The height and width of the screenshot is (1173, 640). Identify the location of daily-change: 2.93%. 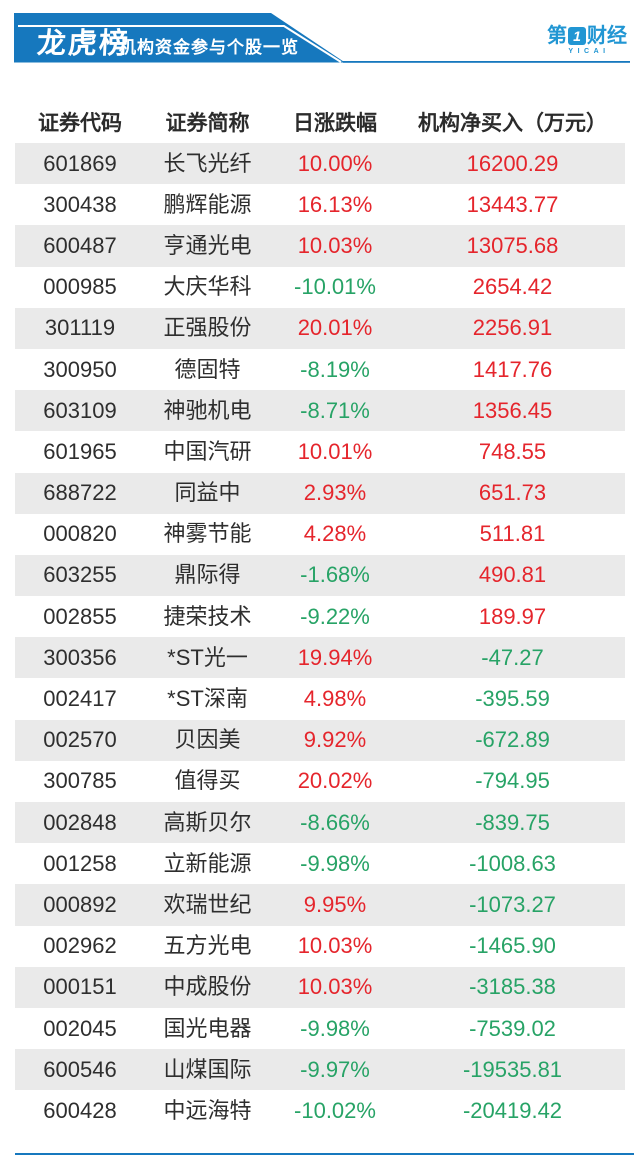
(335, 493).